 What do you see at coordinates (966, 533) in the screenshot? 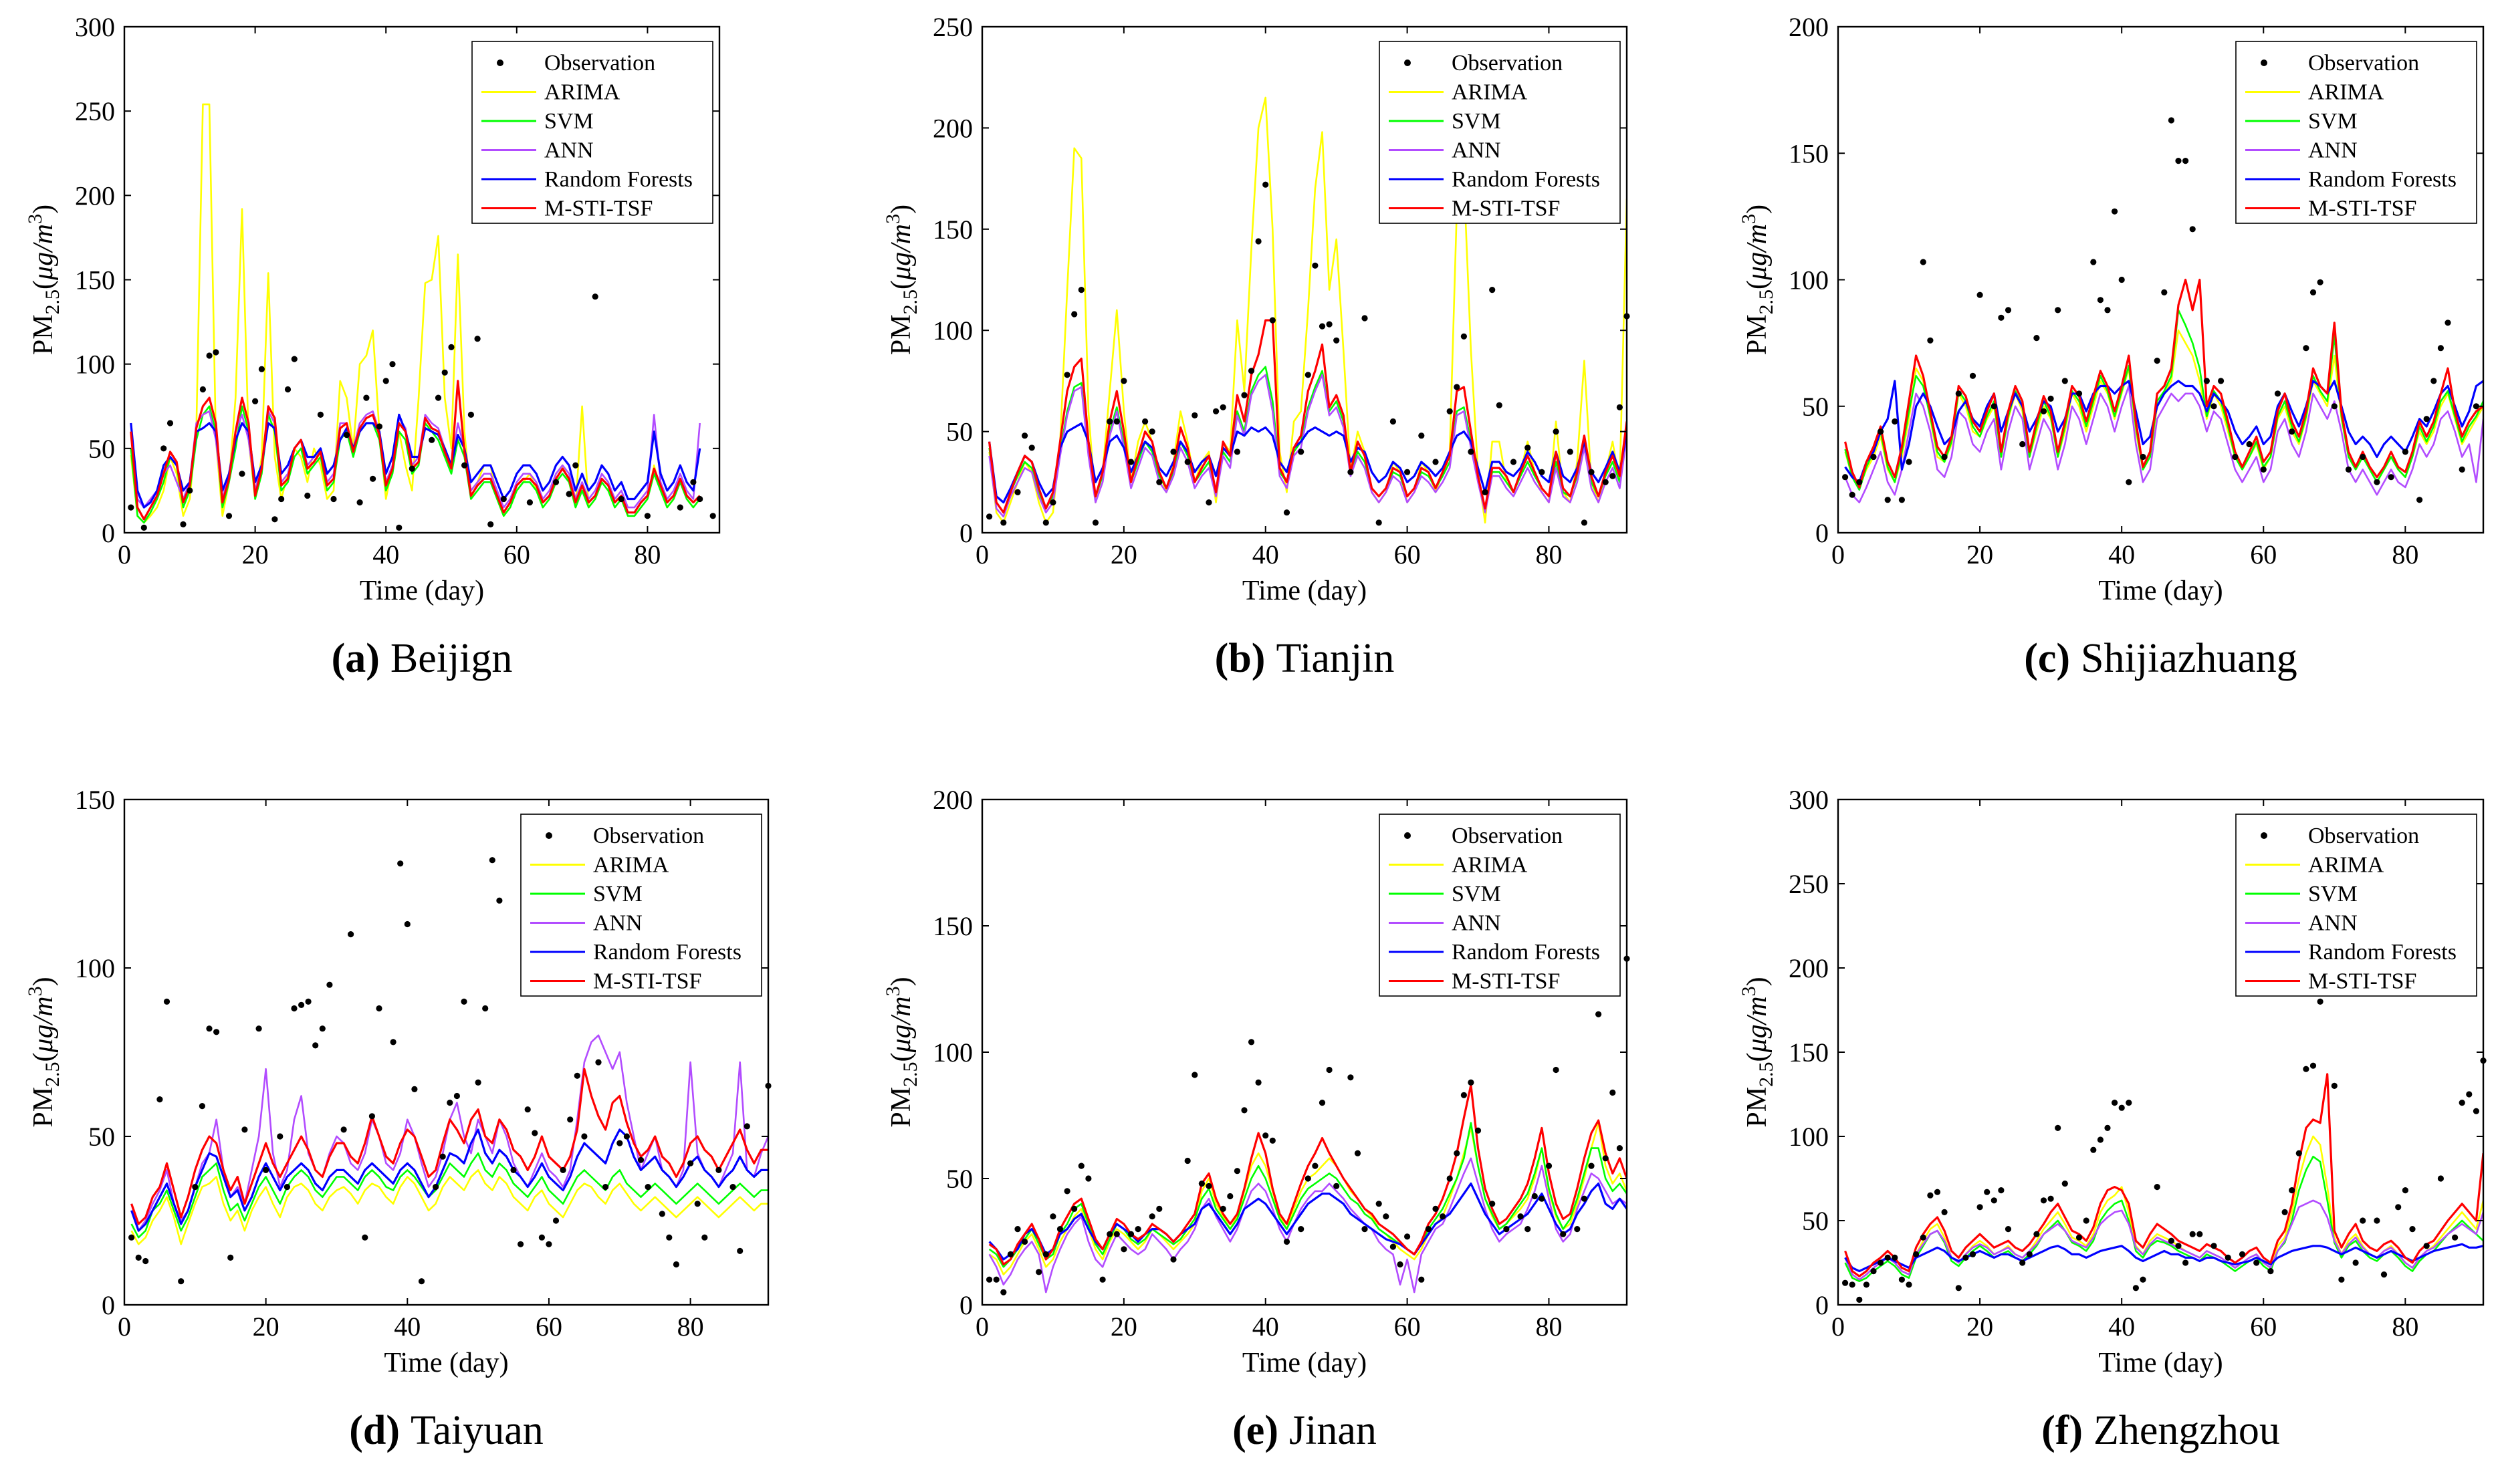
I see `y-tick-label: 0` at bounding box center [966, 533].